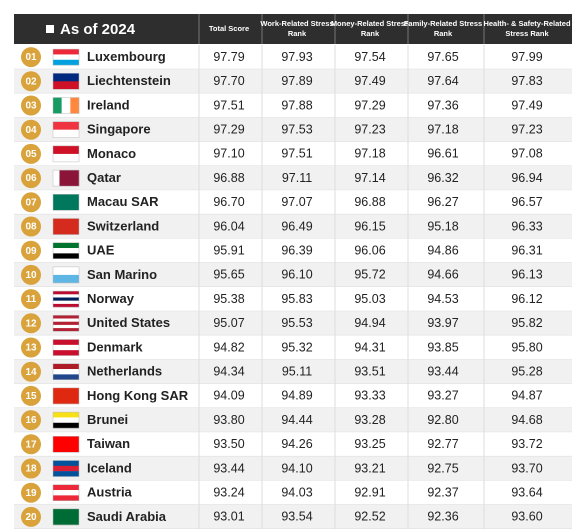  Describe the element at coordinates (369, 371) in the screenshot. I see `score-cell: 93.51` at that location.